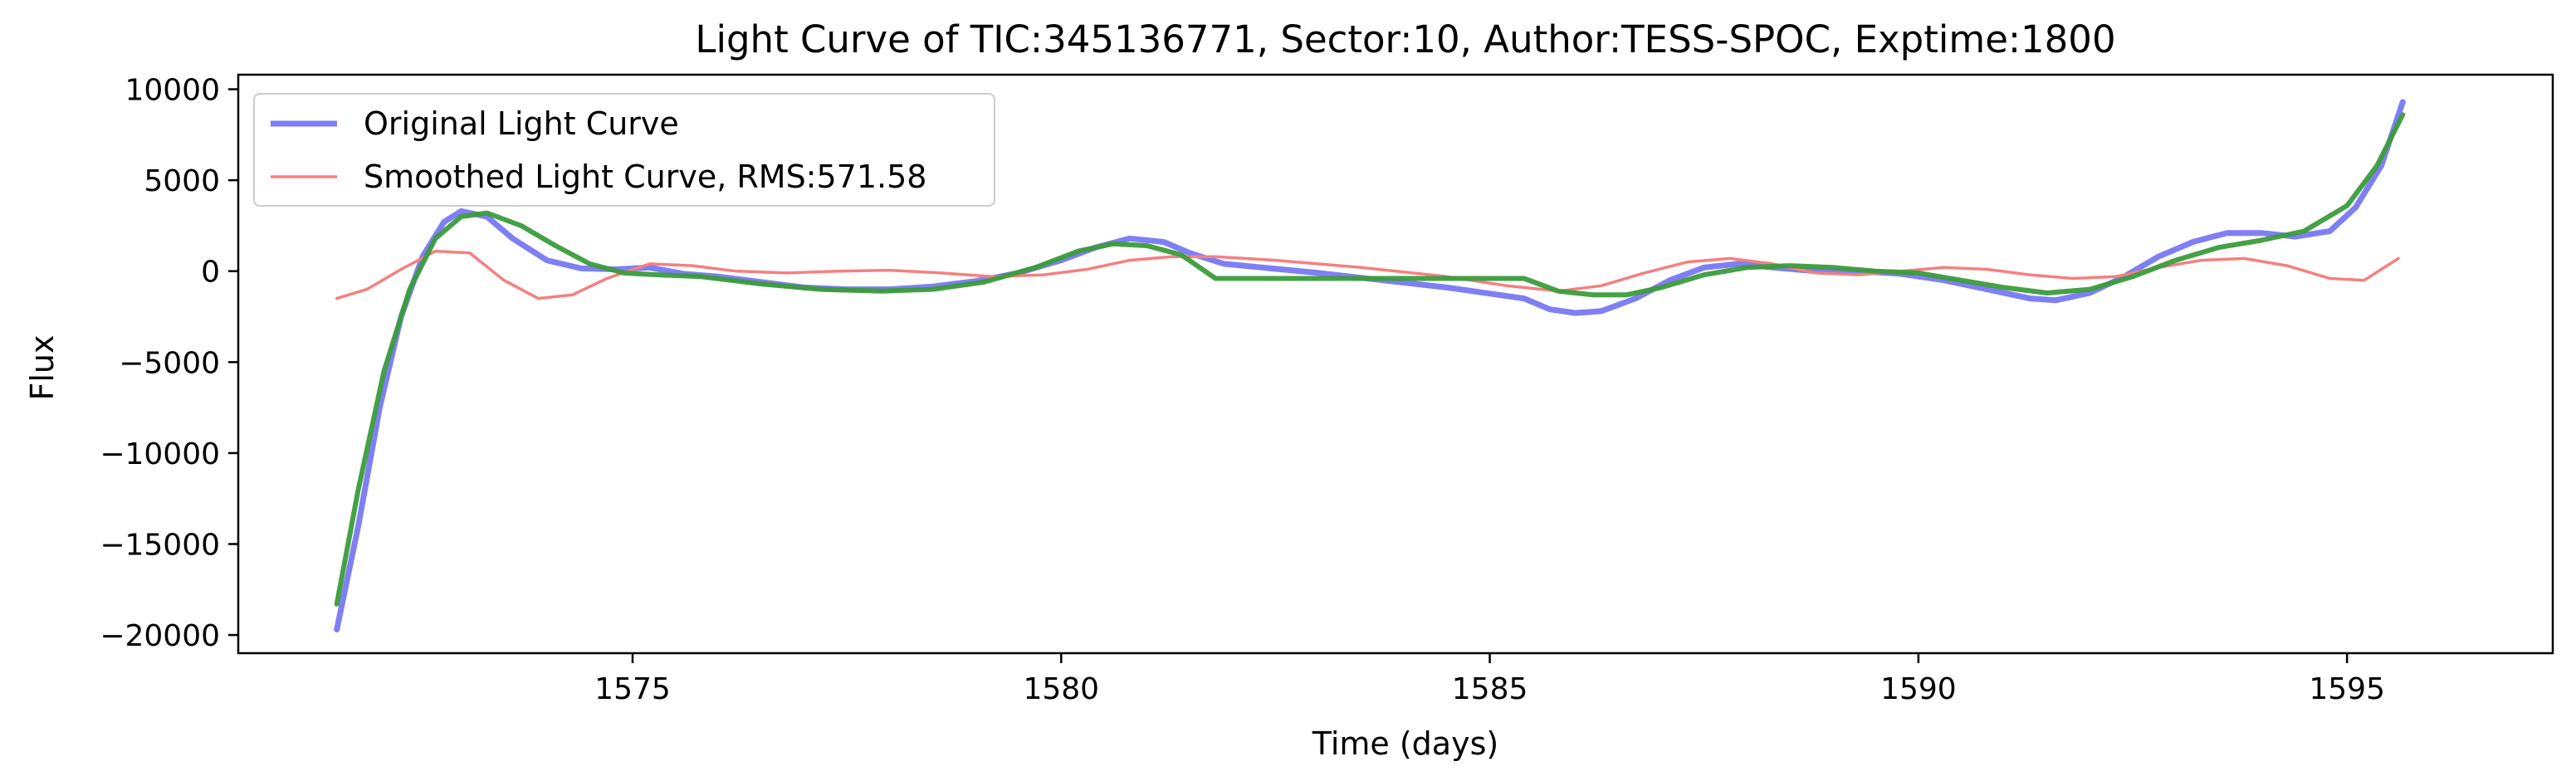  Describe the element at coordinates (42, 368) in the screenshot. I see `y-axis-label: Flux` at that location.